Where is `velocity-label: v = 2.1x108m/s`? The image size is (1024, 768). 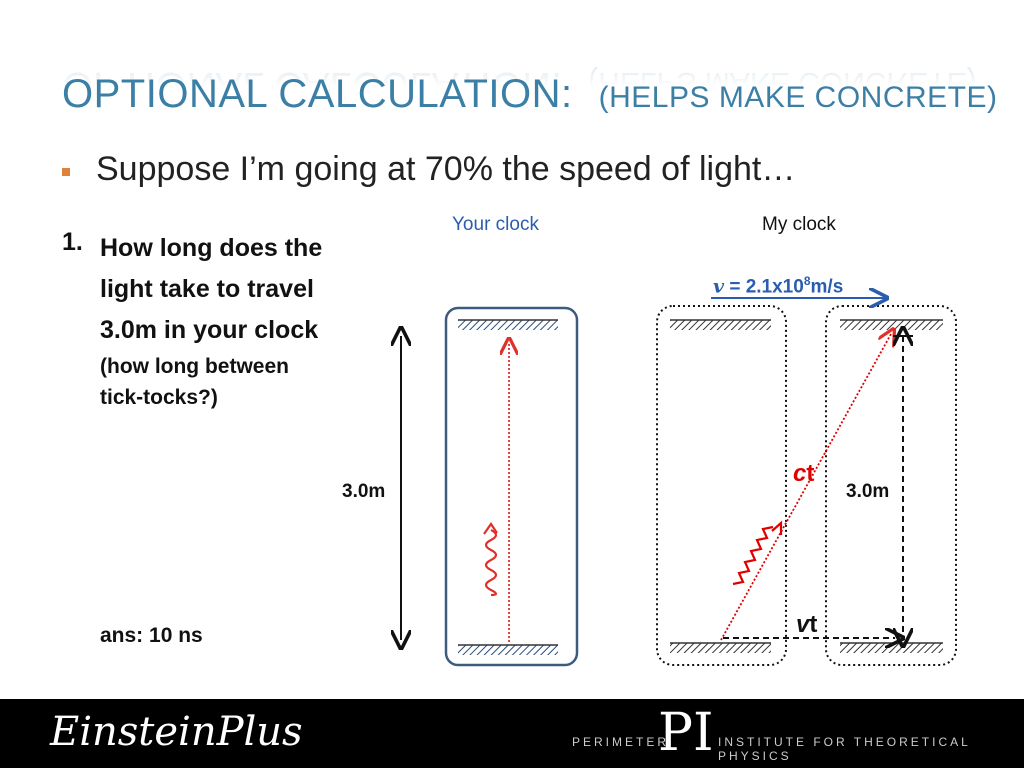 velocity-label: v = 2.1x108m/s is located at coordinates (778, 286).